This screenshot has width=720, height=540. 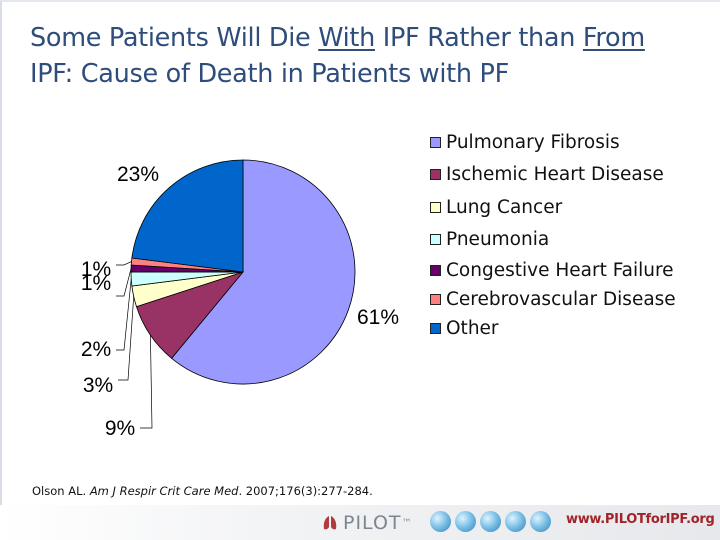 What do you see at coordinates (146, 381) in the screenshot?
I see `leader-line-ischemic-heart-disease` at bounding box center [146, 381].